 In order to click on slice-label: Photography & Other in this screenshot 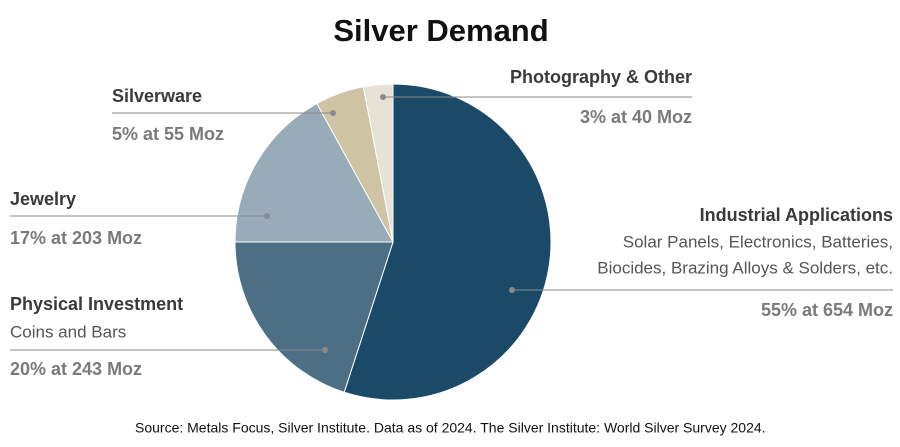, I will do `click(601, 77)`.